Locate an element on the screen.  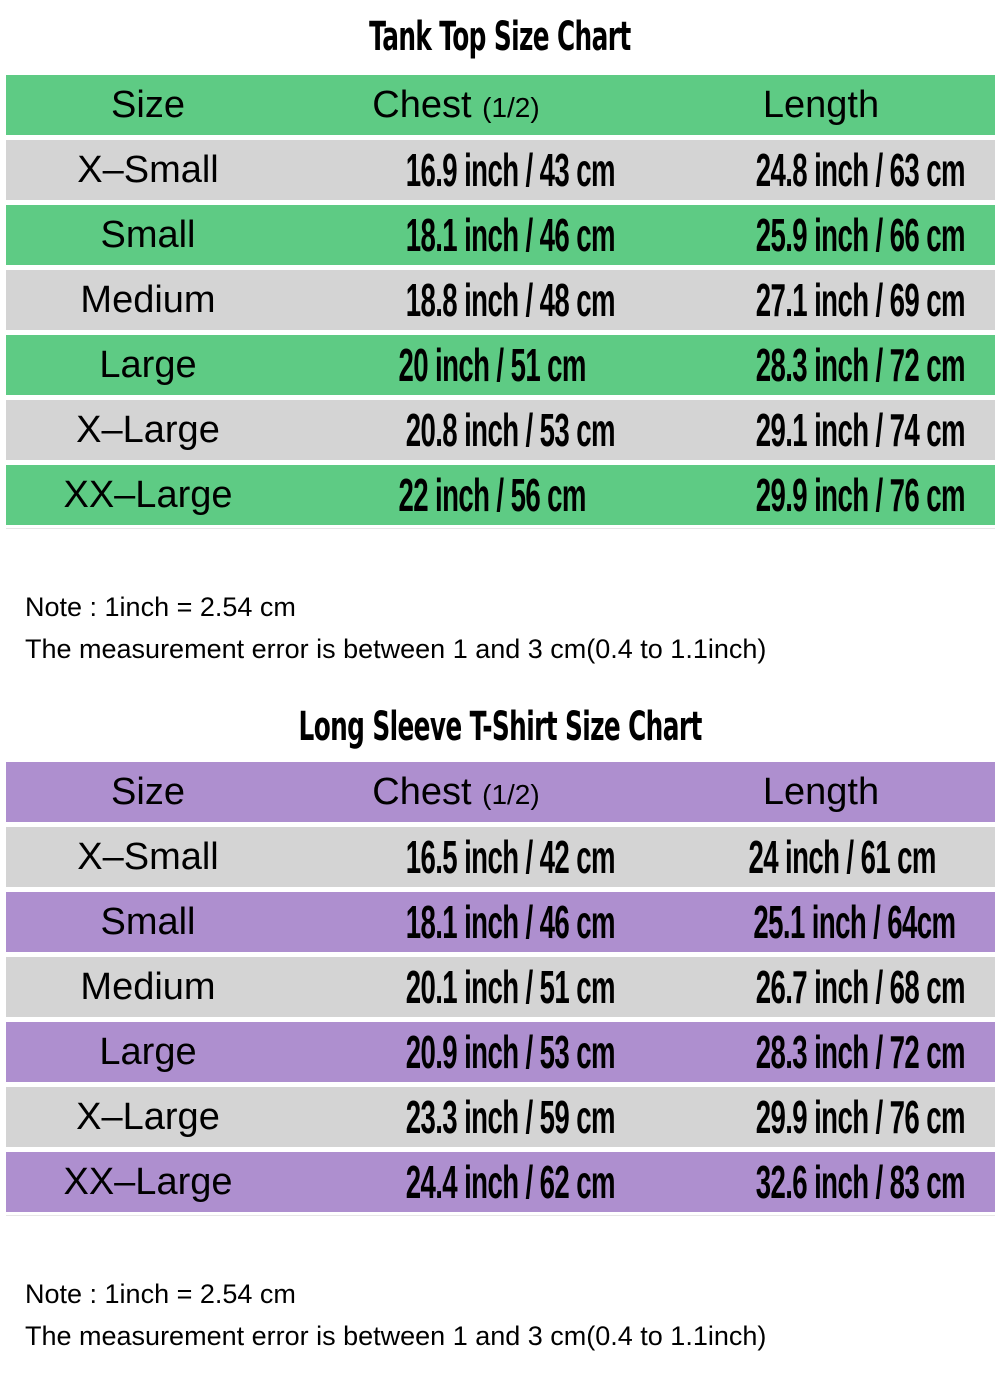
table-row: Medium 20.1 inch / 51 cm 26.7 inch / 68 cm is located at coordinates (500, 987).